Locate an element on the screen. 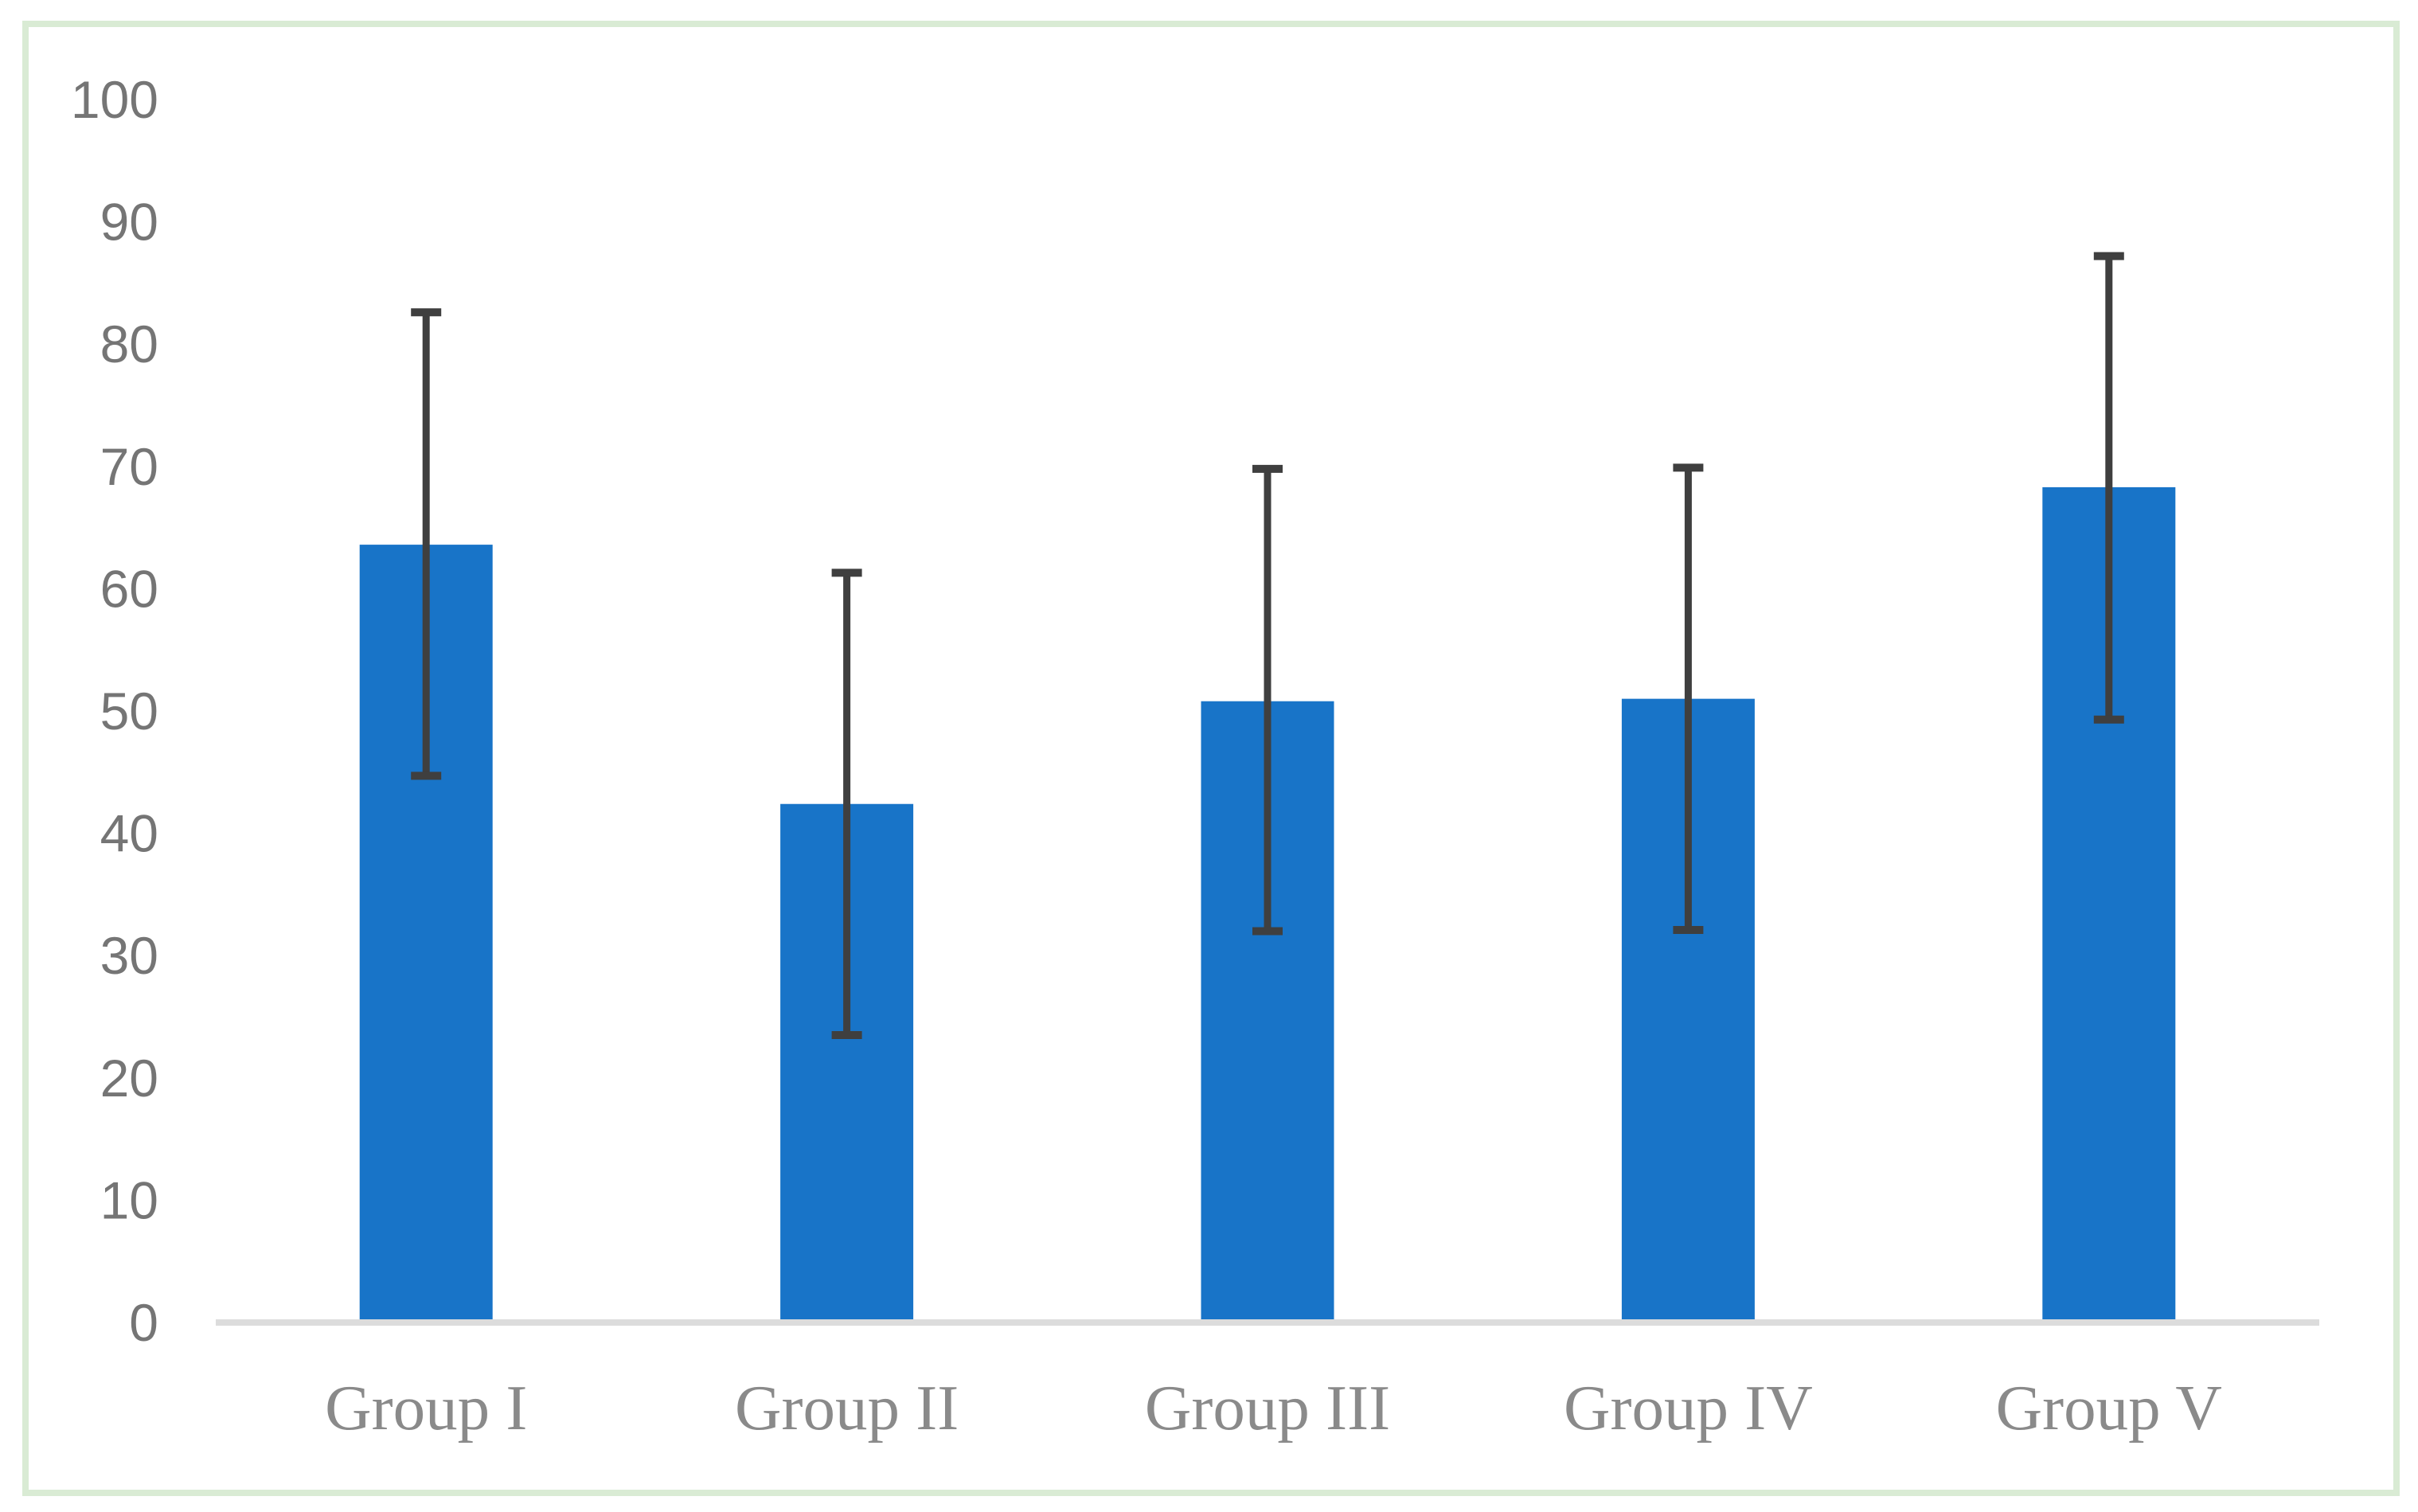  x-category-label: Group III is located at coordinates (1267, 1408).